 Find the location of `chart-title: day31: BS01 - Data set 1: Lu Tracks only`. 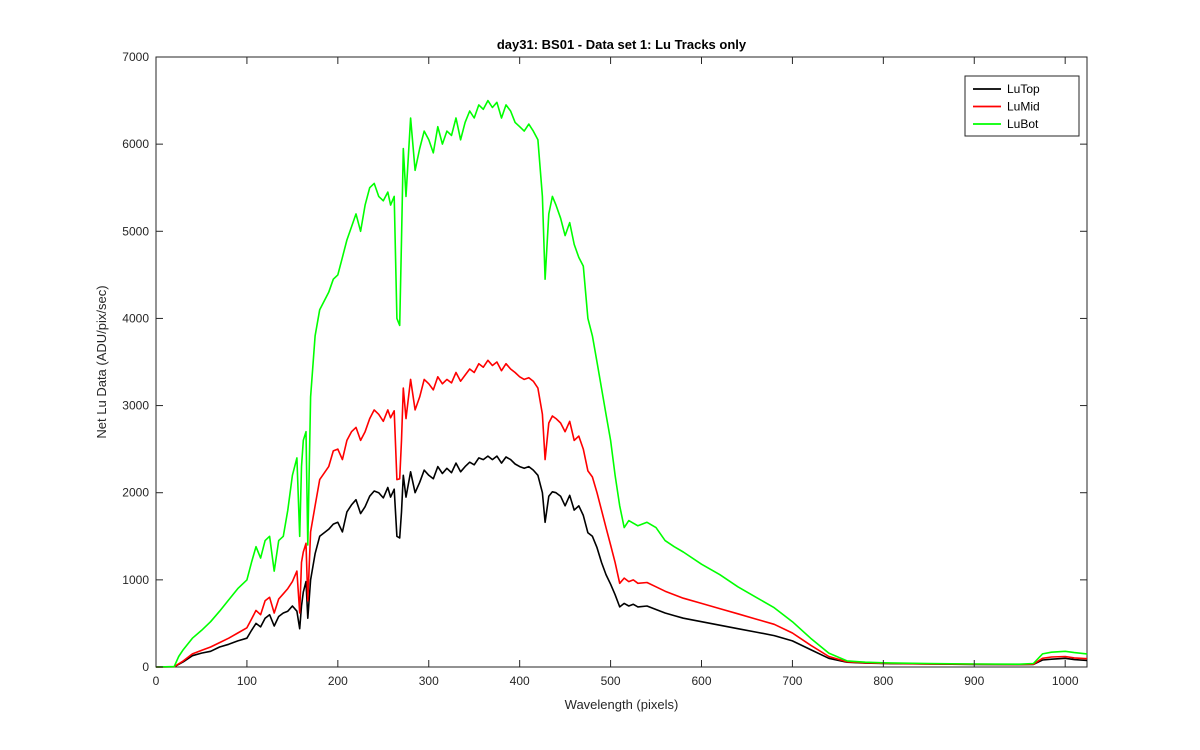

chart-title: day31: BS01 - Data set 1: Lu Tracks only is located at coordinates (622, 44).